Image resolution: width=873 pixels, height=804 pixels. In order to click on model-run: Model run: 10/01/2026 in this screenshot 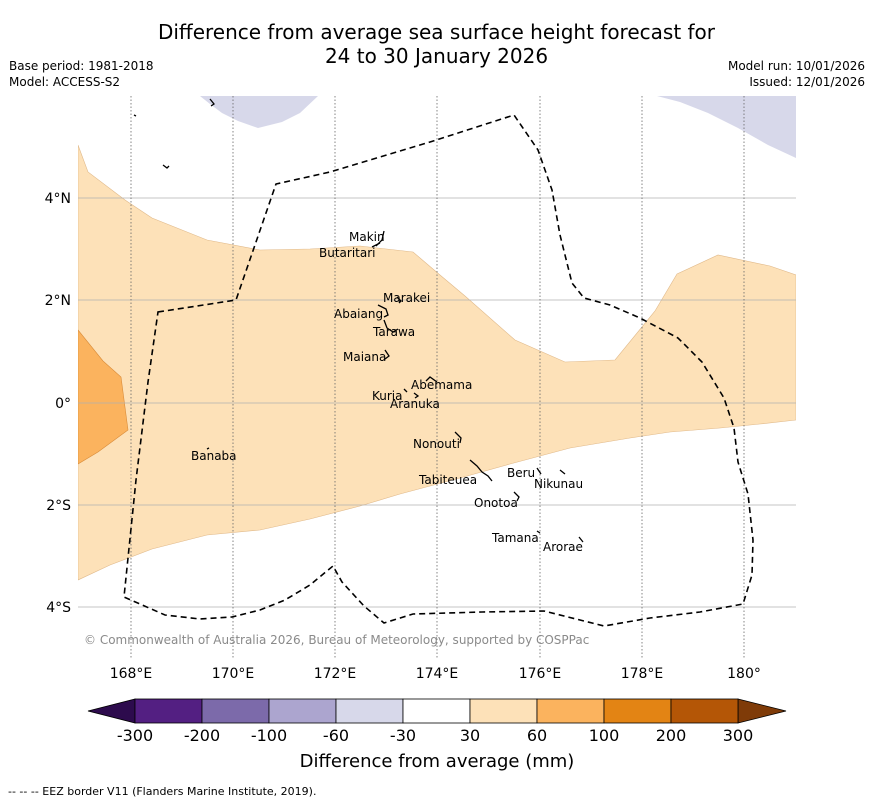, I will do `click(796, 66)`.